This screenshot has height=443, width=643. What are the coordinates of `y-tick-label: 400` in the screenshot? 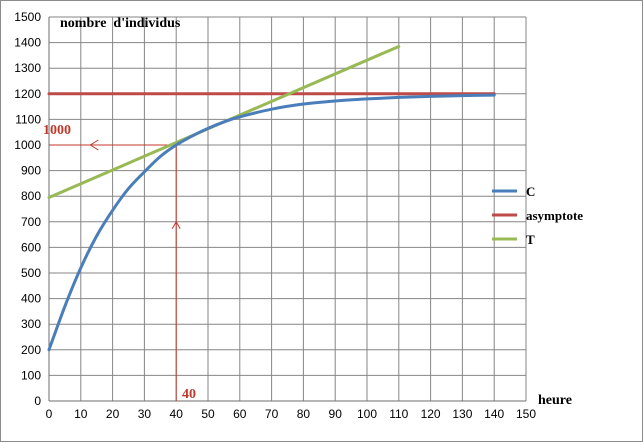 It's located at (31, 299).